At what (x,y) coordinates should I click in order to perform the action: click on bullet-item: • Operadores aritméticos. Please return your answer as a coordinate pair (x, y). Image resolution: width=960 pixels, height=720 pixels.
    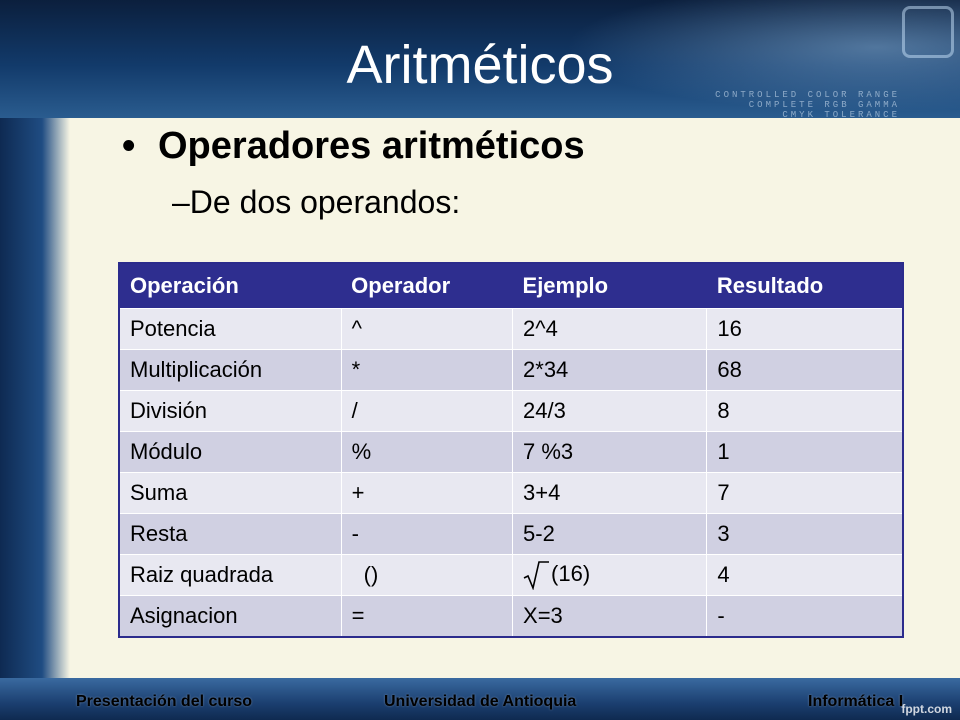
    Looking at the image, I should click on (353, 146).